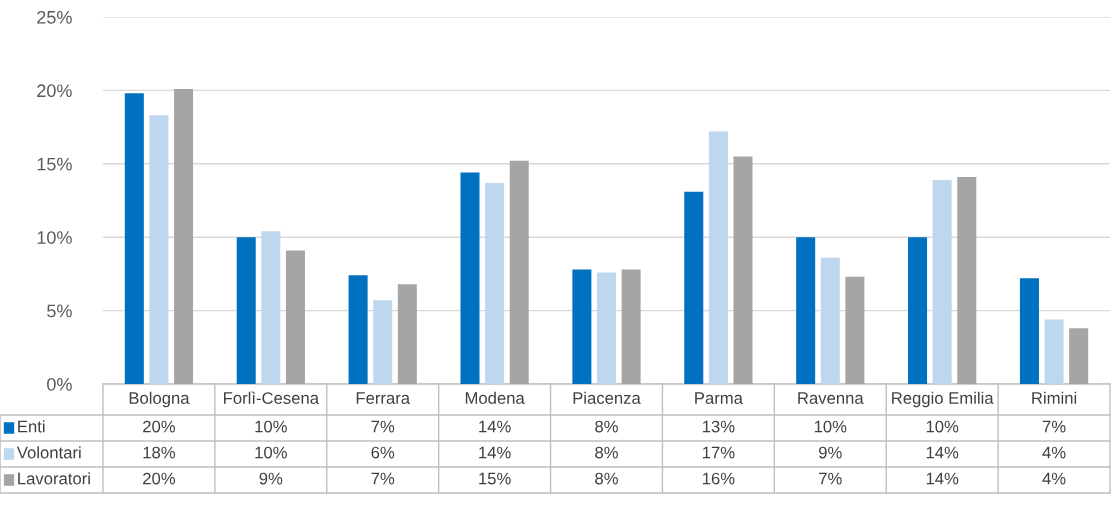 The image size is (1119, 507). I want to click on y-tick-label: 5%, so click(59, 311).